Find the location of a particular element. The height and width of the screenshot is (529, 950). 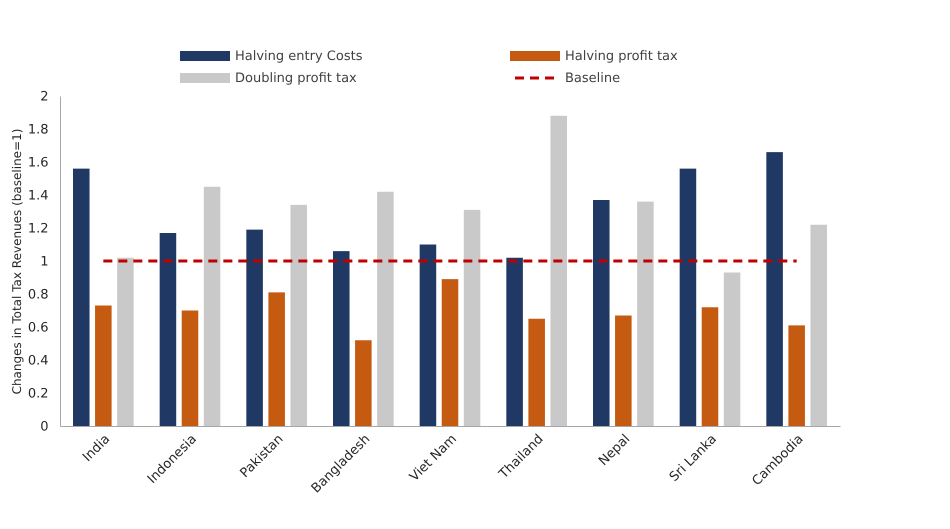

y-tick-label: 0 is located at coordinates (44, 427).